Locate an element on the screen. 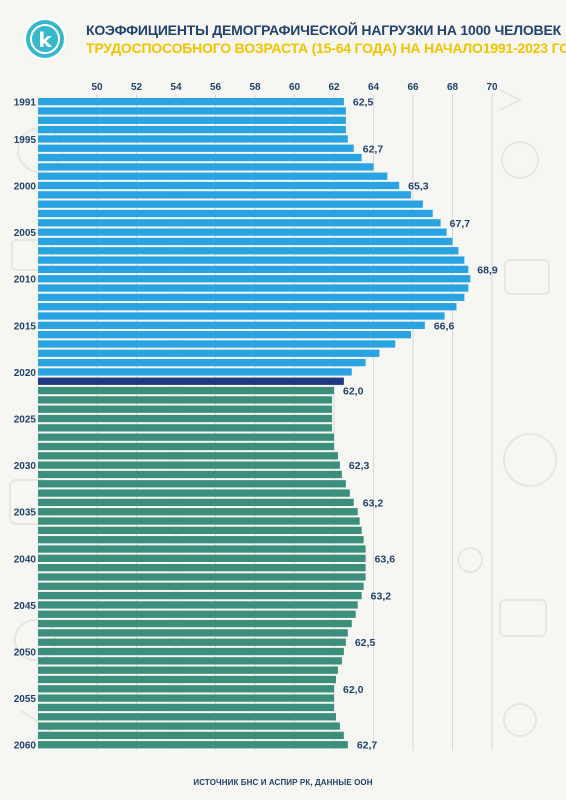 The height and width of the screenshot is (800, 566). data-label: 68,9 is located at coordinates (487, 270).